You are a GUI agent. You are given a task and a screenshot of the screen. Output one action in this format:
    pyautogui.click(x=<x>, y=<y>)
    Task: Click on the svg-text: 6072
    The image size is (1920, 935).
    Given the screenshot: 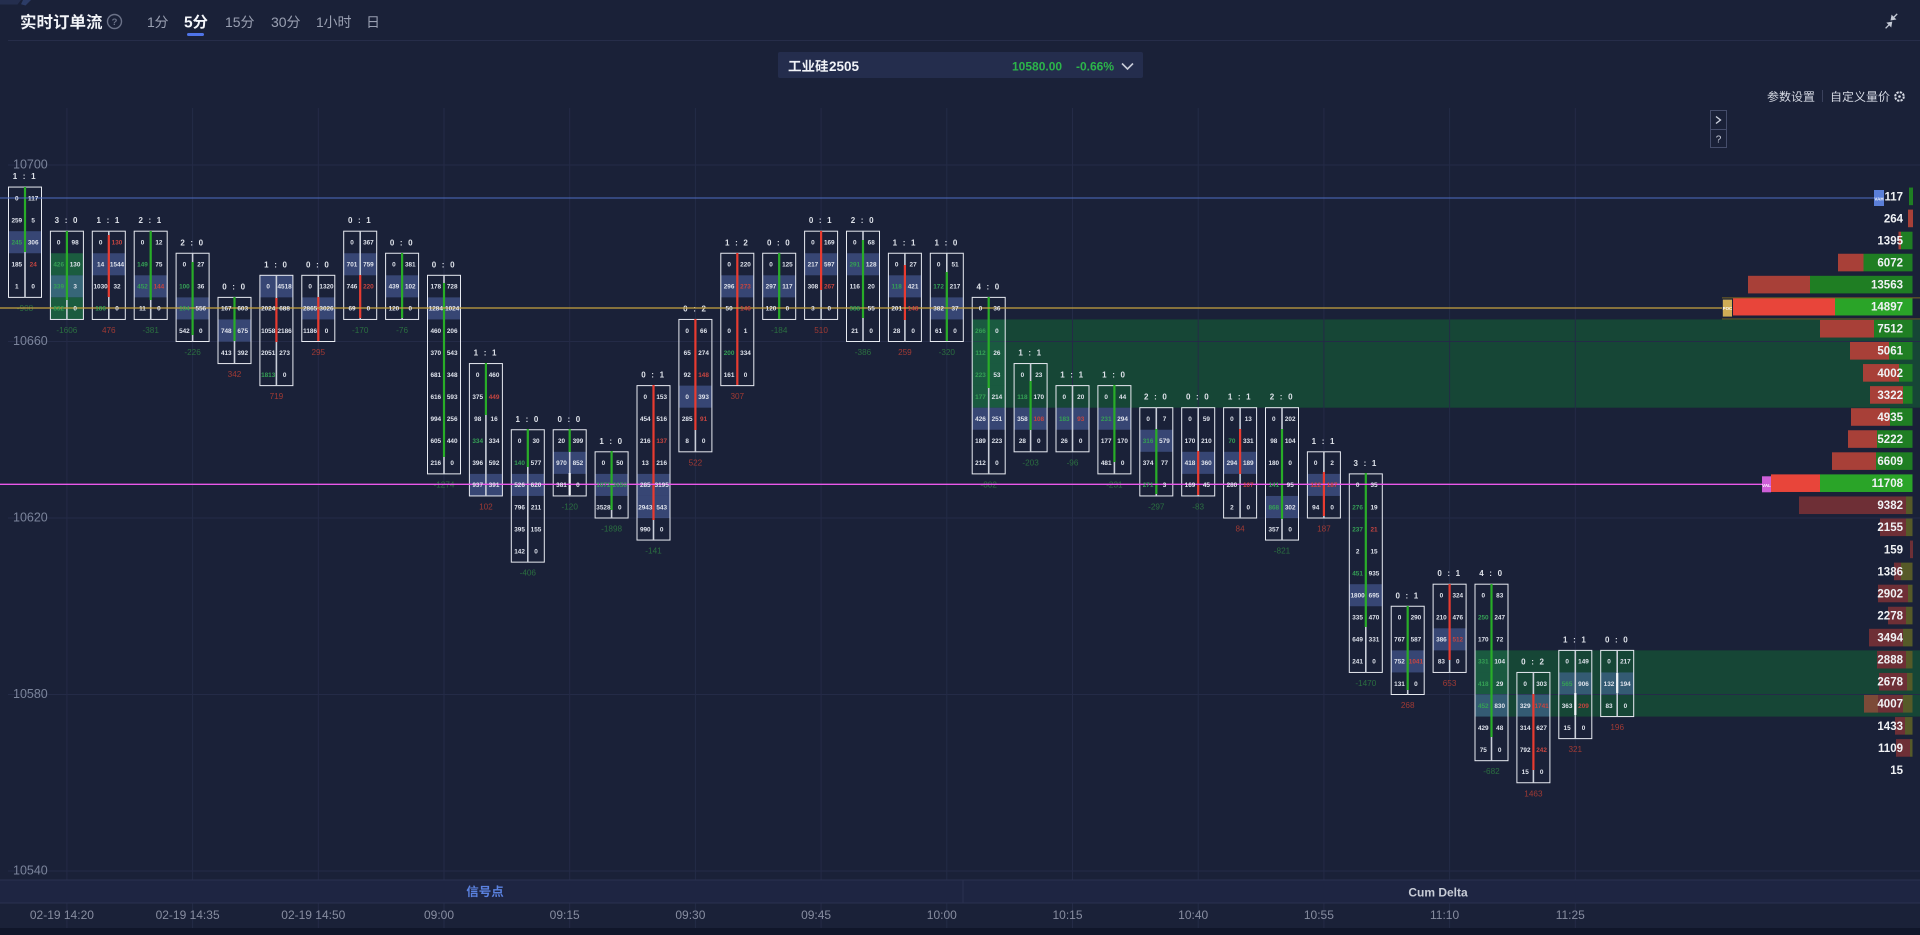 What is the action you would take?
    pyautogui.click(x=1890, y=263)
    